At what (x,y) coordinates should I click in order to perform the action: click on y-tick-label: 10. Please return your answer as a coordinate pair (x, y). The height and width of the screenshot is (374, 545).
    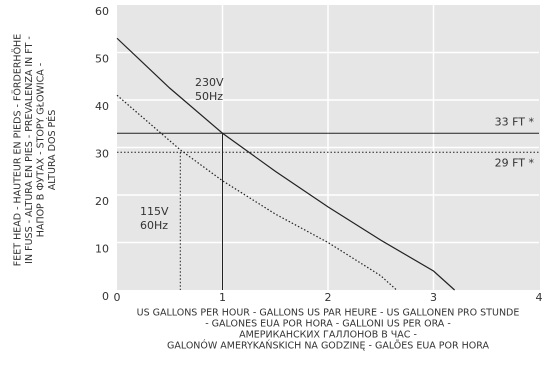
    Looking at the image, I should click on (102, 249).